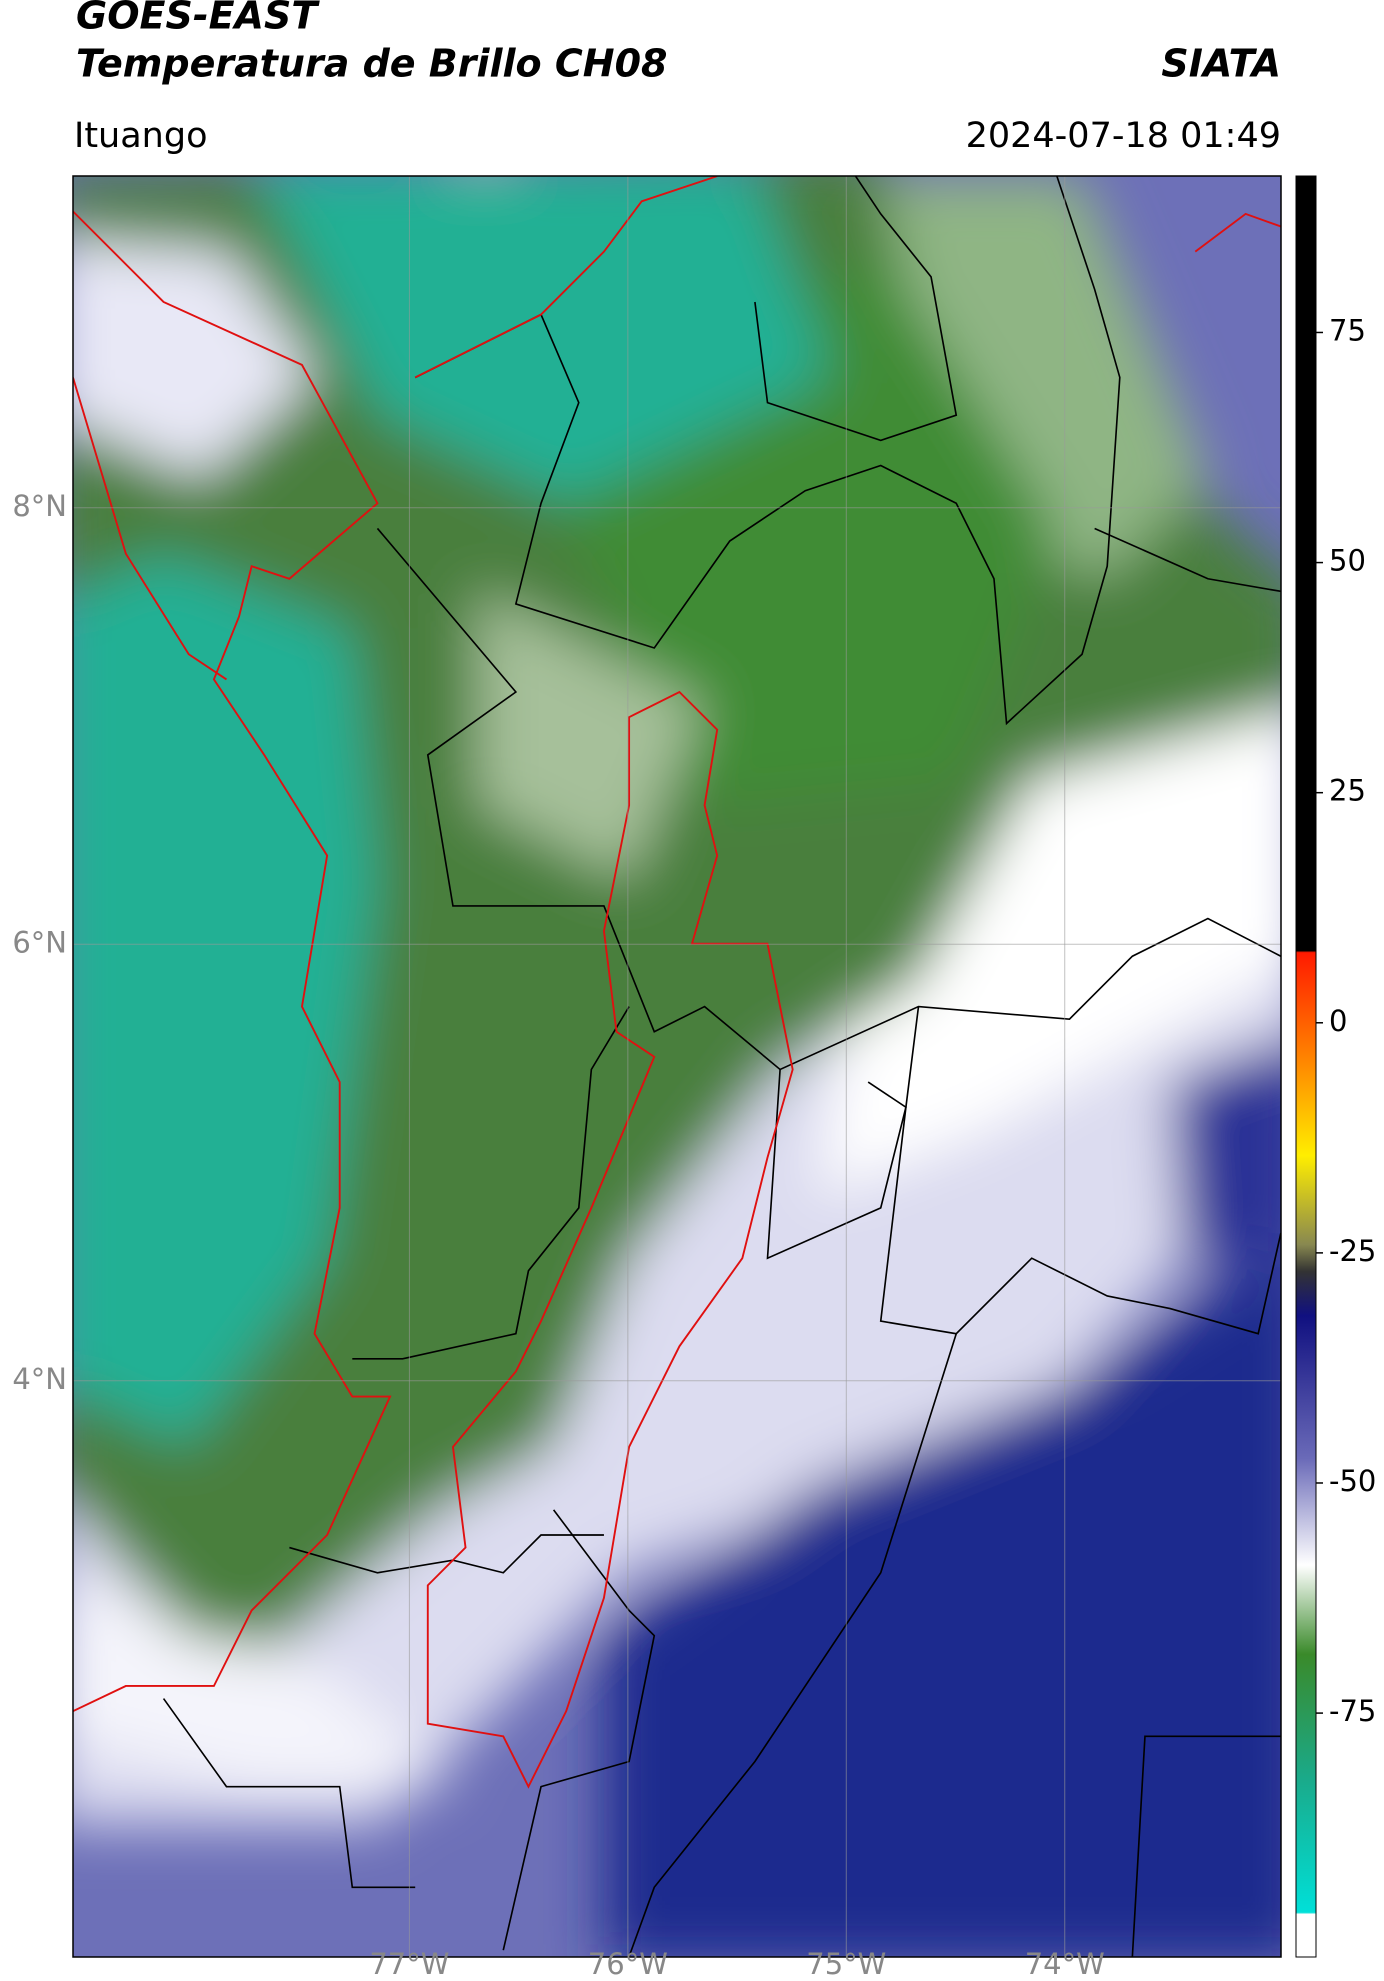  What do you see at coordinates (39, 506) in the screenshot?
I see `y-tick-label: 8°N` at bounding box center [39, 506].